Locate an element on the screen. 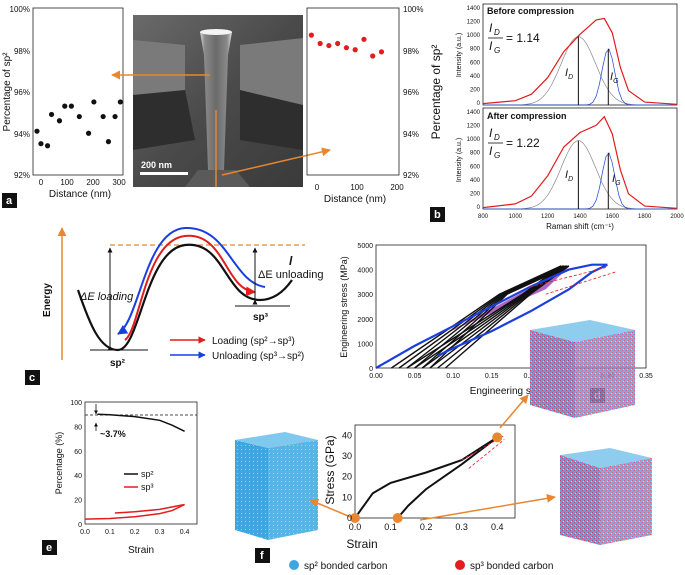 The width and height of the screenshot is (685, 575). legend-sp2-label: sp² is located at coordinates (147, 474).